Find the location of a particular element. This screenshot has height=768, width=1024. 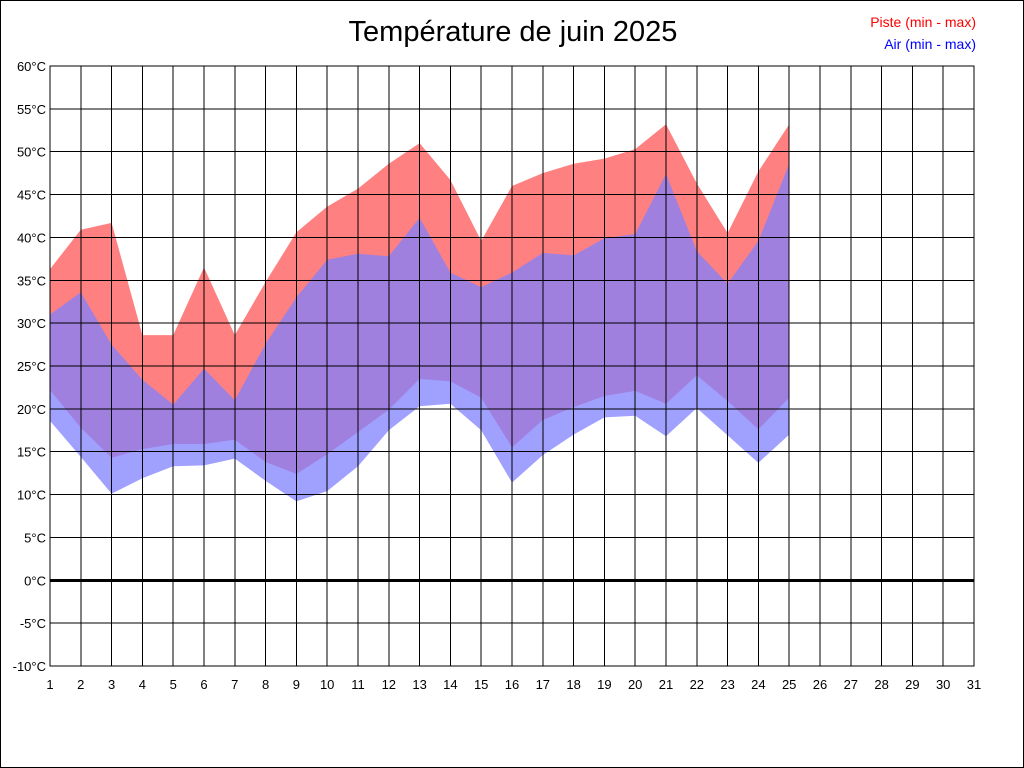

x-tick-label: 17 is located at coordinates (543, 684).